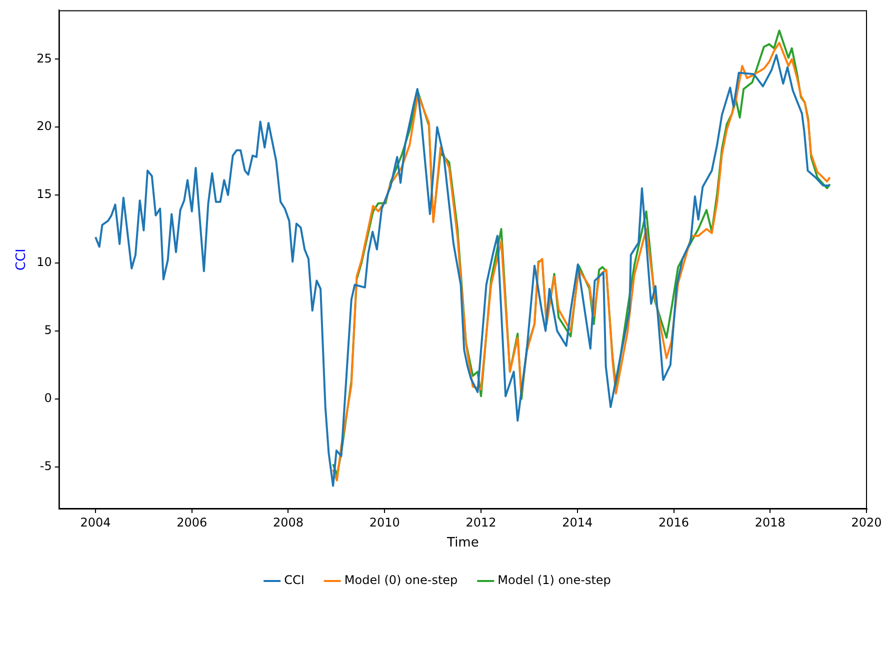  What do you see at coordinates (44, 58) in the screenshot?
I see `y-tick-label: 25` at bounding box center [44, 58].